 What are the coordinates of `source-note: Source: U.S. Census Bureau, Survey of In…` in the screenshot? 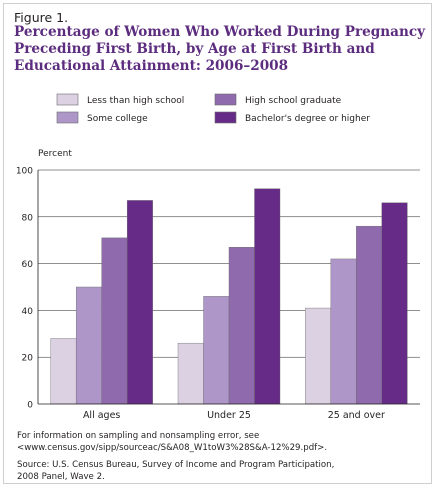 It's located at (175, 471).